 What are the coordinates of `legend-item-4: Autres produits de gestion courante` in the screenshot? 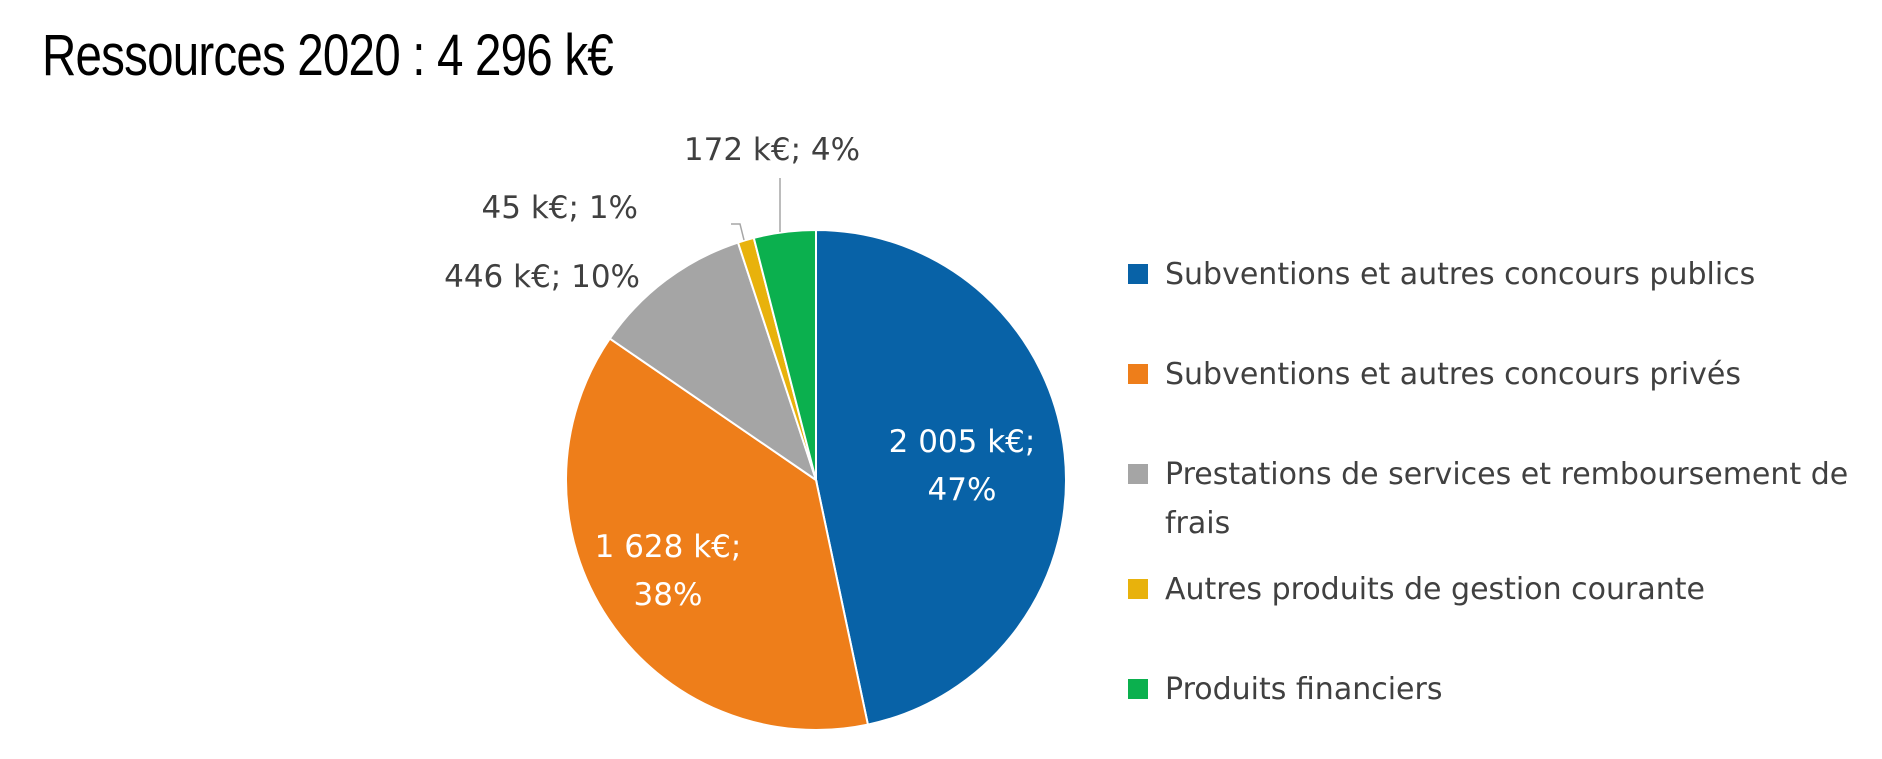 It's located at (1416, 589).